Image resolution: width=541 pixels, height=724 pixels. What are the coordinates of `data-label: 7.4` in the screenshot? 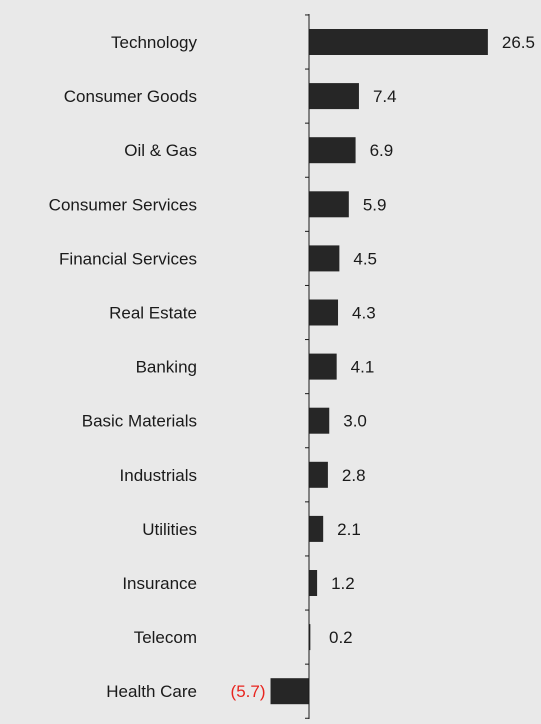 It's located at (385, 96).